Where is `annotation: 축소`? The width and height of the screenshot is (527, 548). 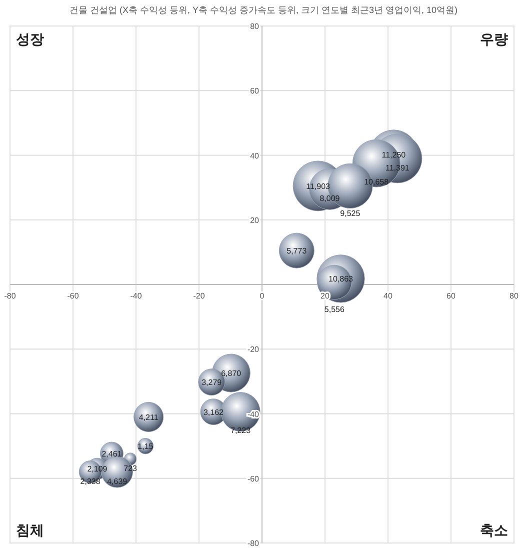
annotation: 축소 is located at coordinates (494, 530).